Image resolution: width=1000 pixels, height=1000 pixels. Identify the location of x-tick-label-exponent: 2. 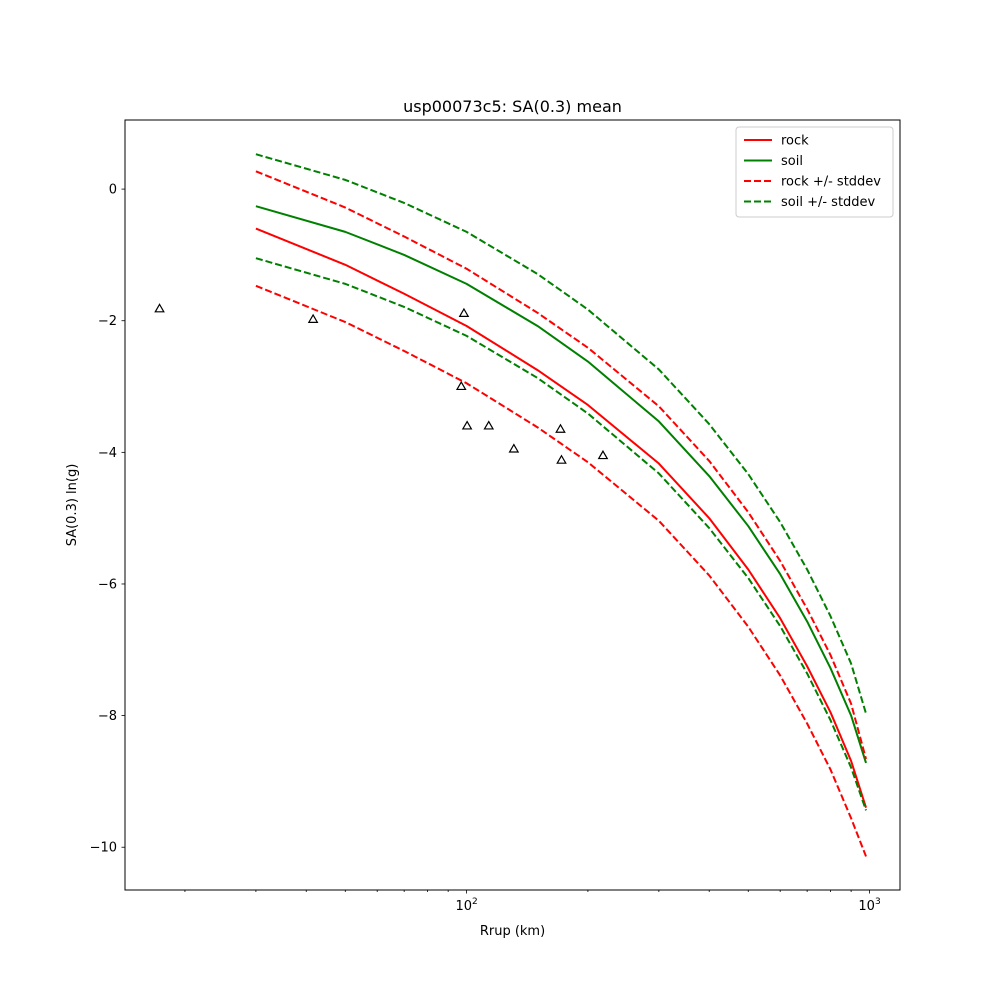
(475, 902).